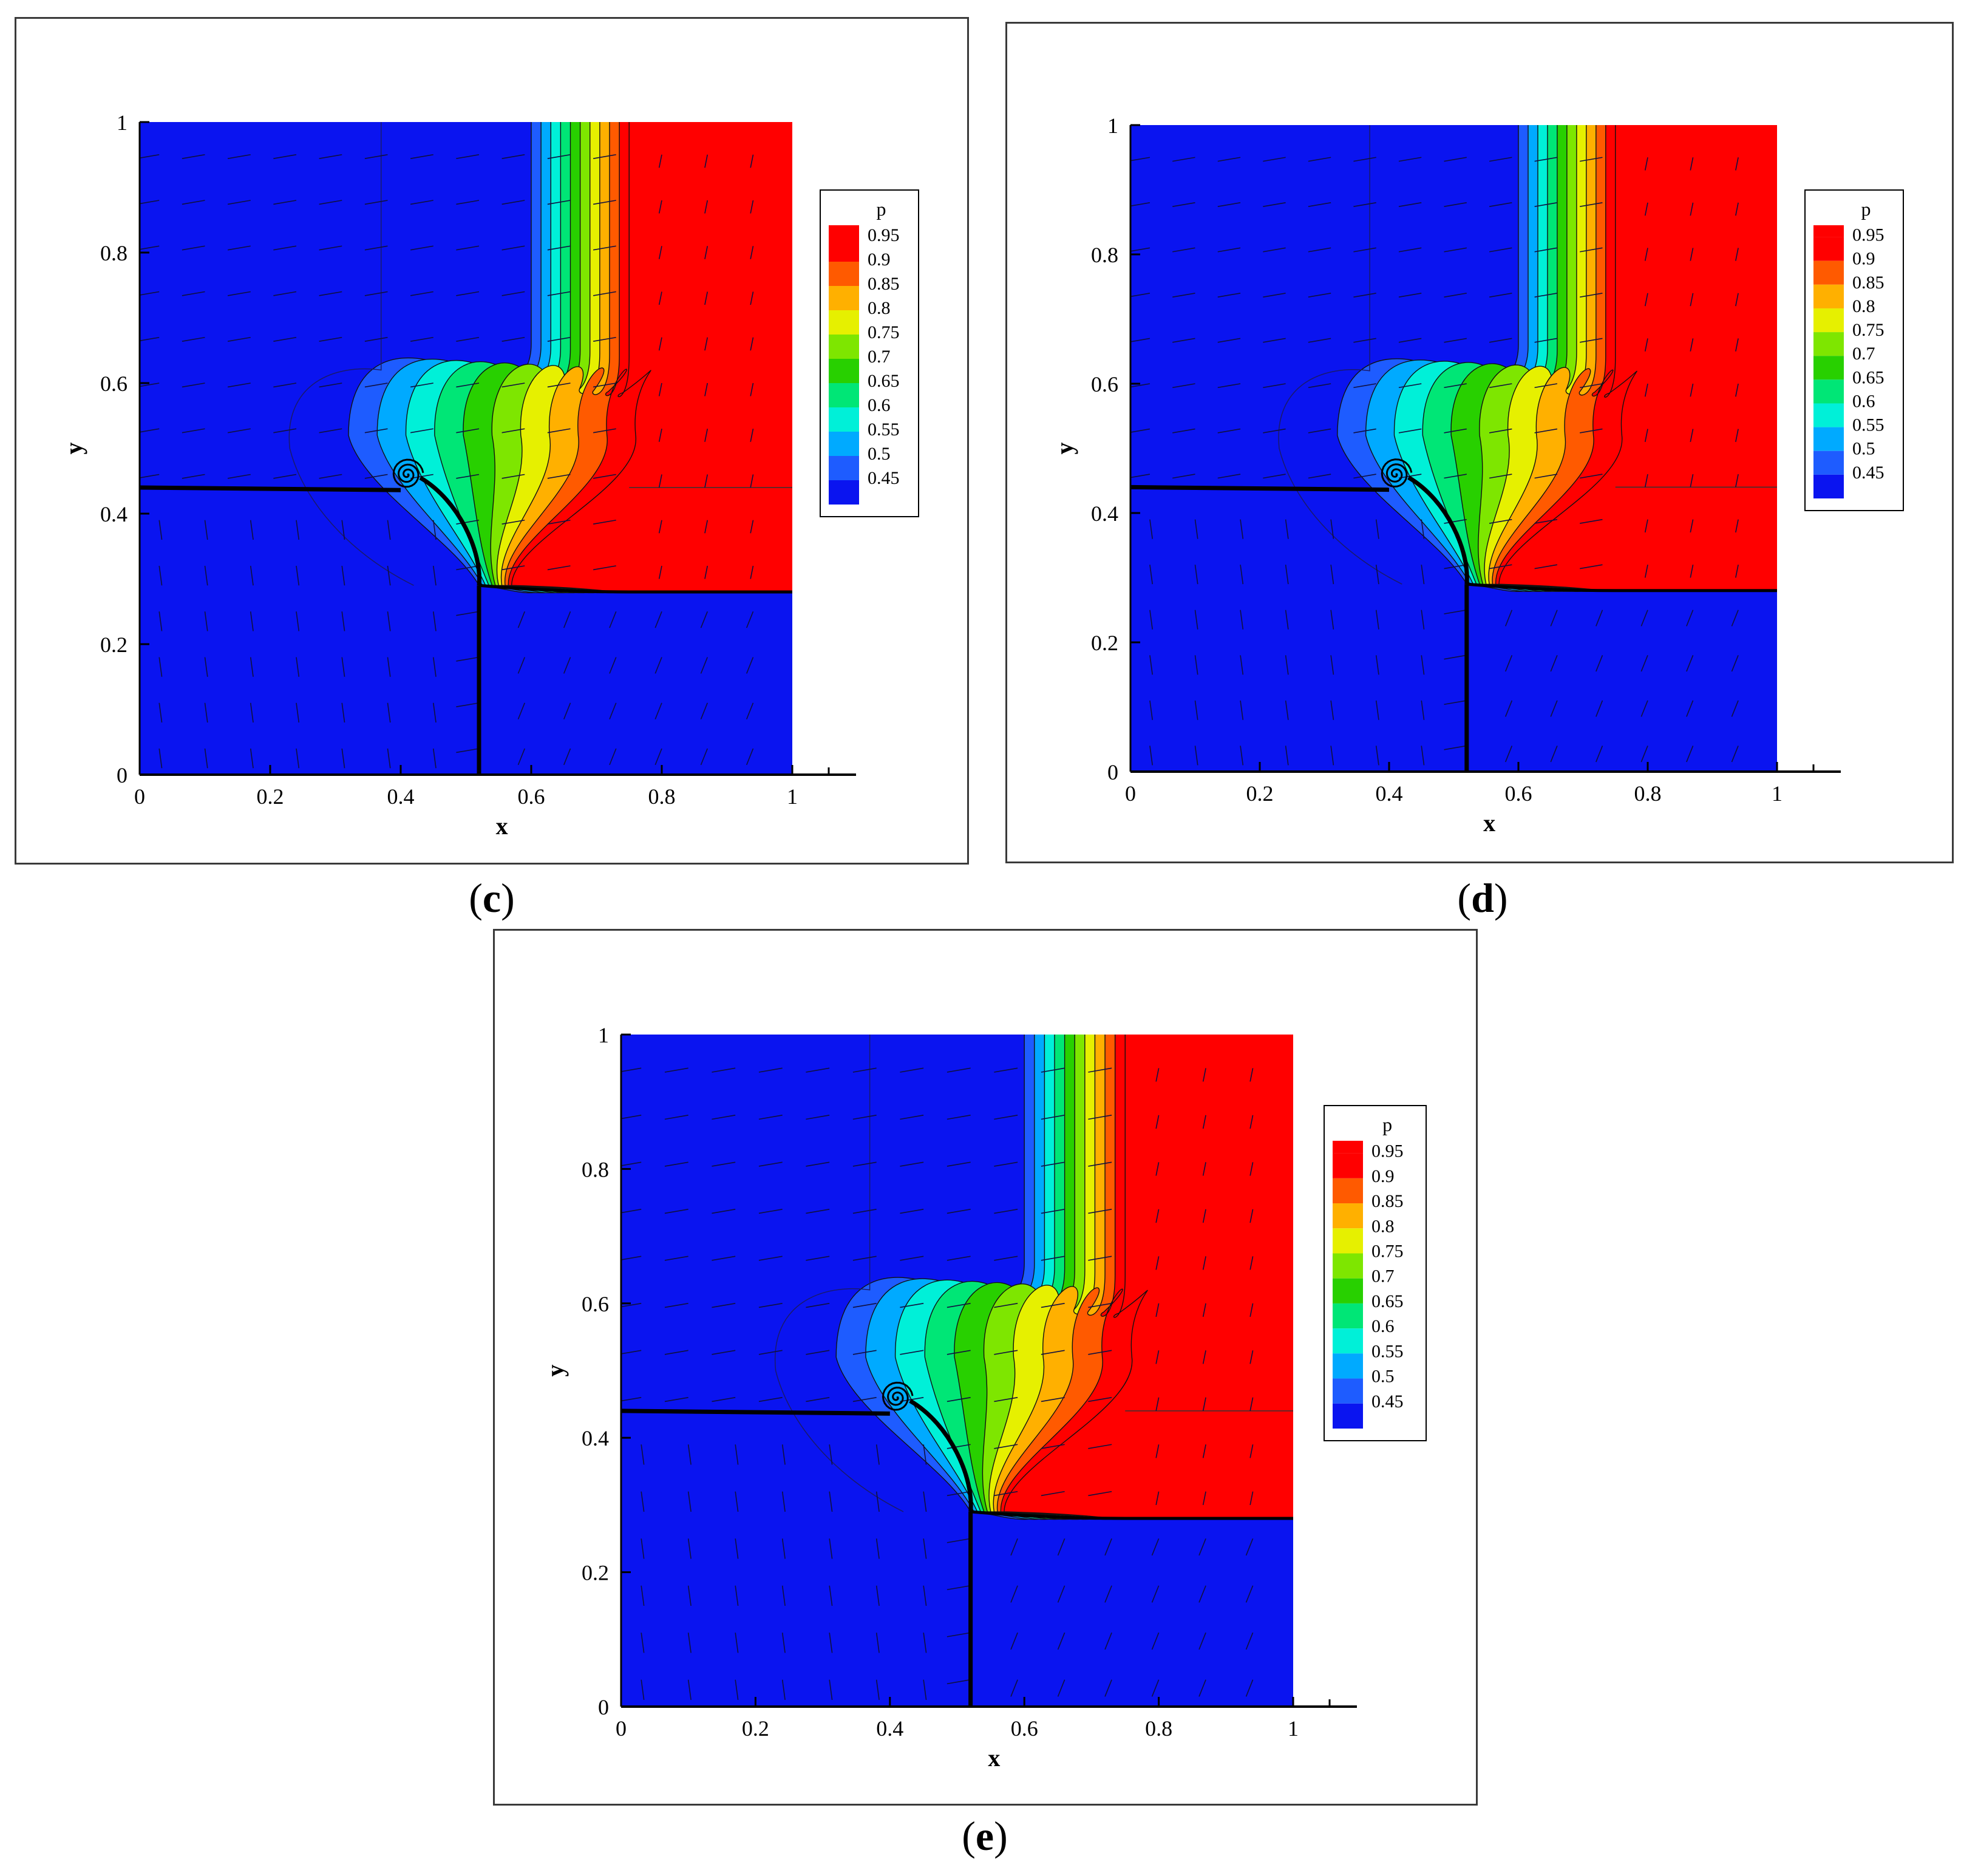 The height and width of the screenshot is (1876, 1961). I want to click on y-tick-label: 1, so click(1112, 126).